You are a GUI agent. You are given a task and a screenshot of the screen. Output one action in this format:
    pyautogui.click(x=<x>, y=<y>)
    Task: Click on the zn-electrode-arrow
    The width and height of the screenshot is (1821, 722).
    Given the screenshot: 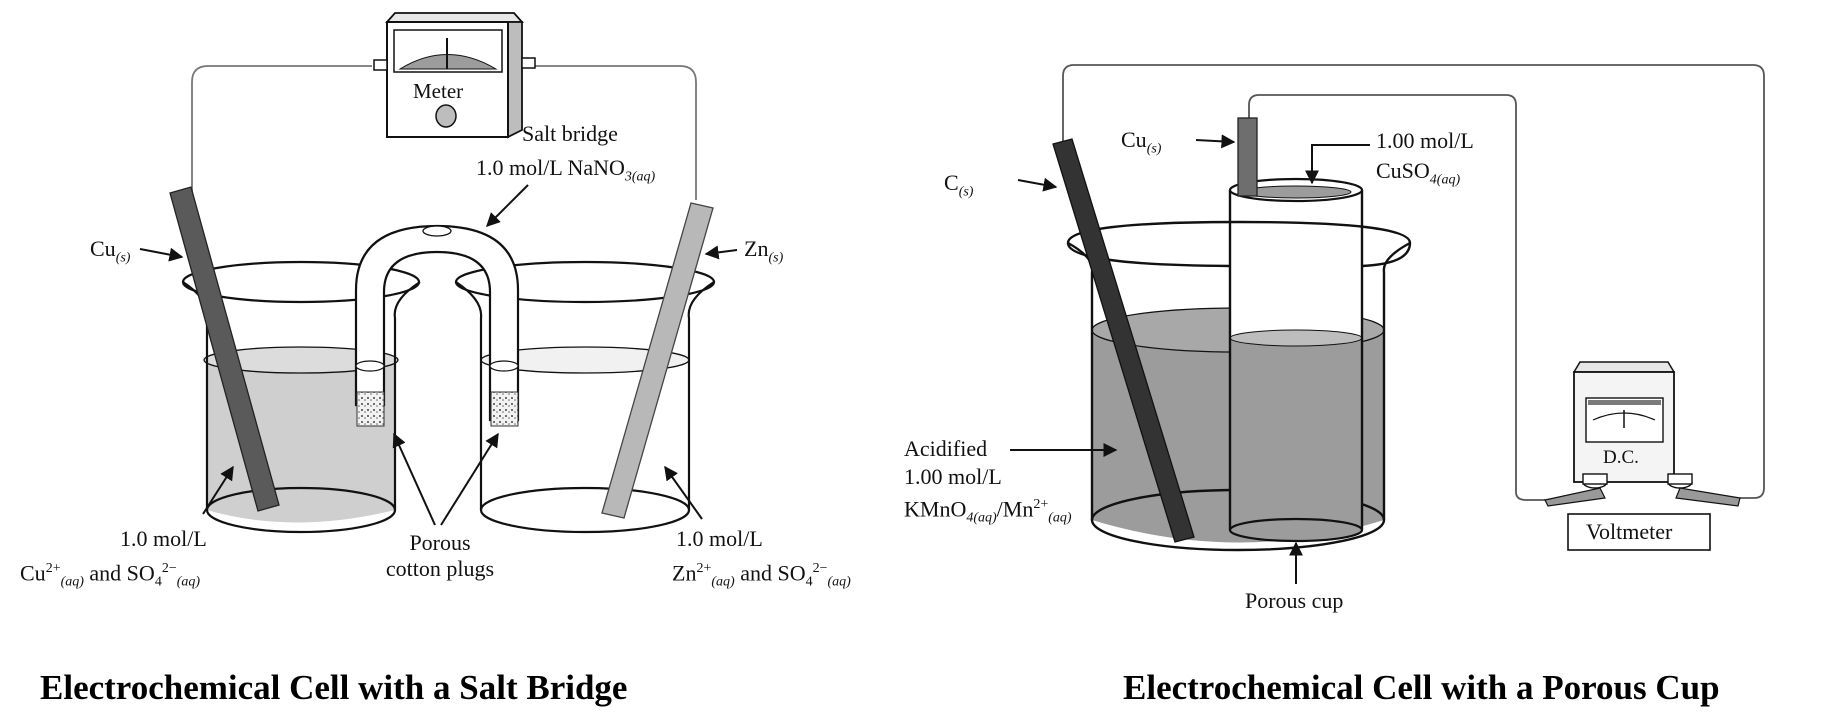 What is the action you would take?
    pyautogui.click(x=721, y=252)
    